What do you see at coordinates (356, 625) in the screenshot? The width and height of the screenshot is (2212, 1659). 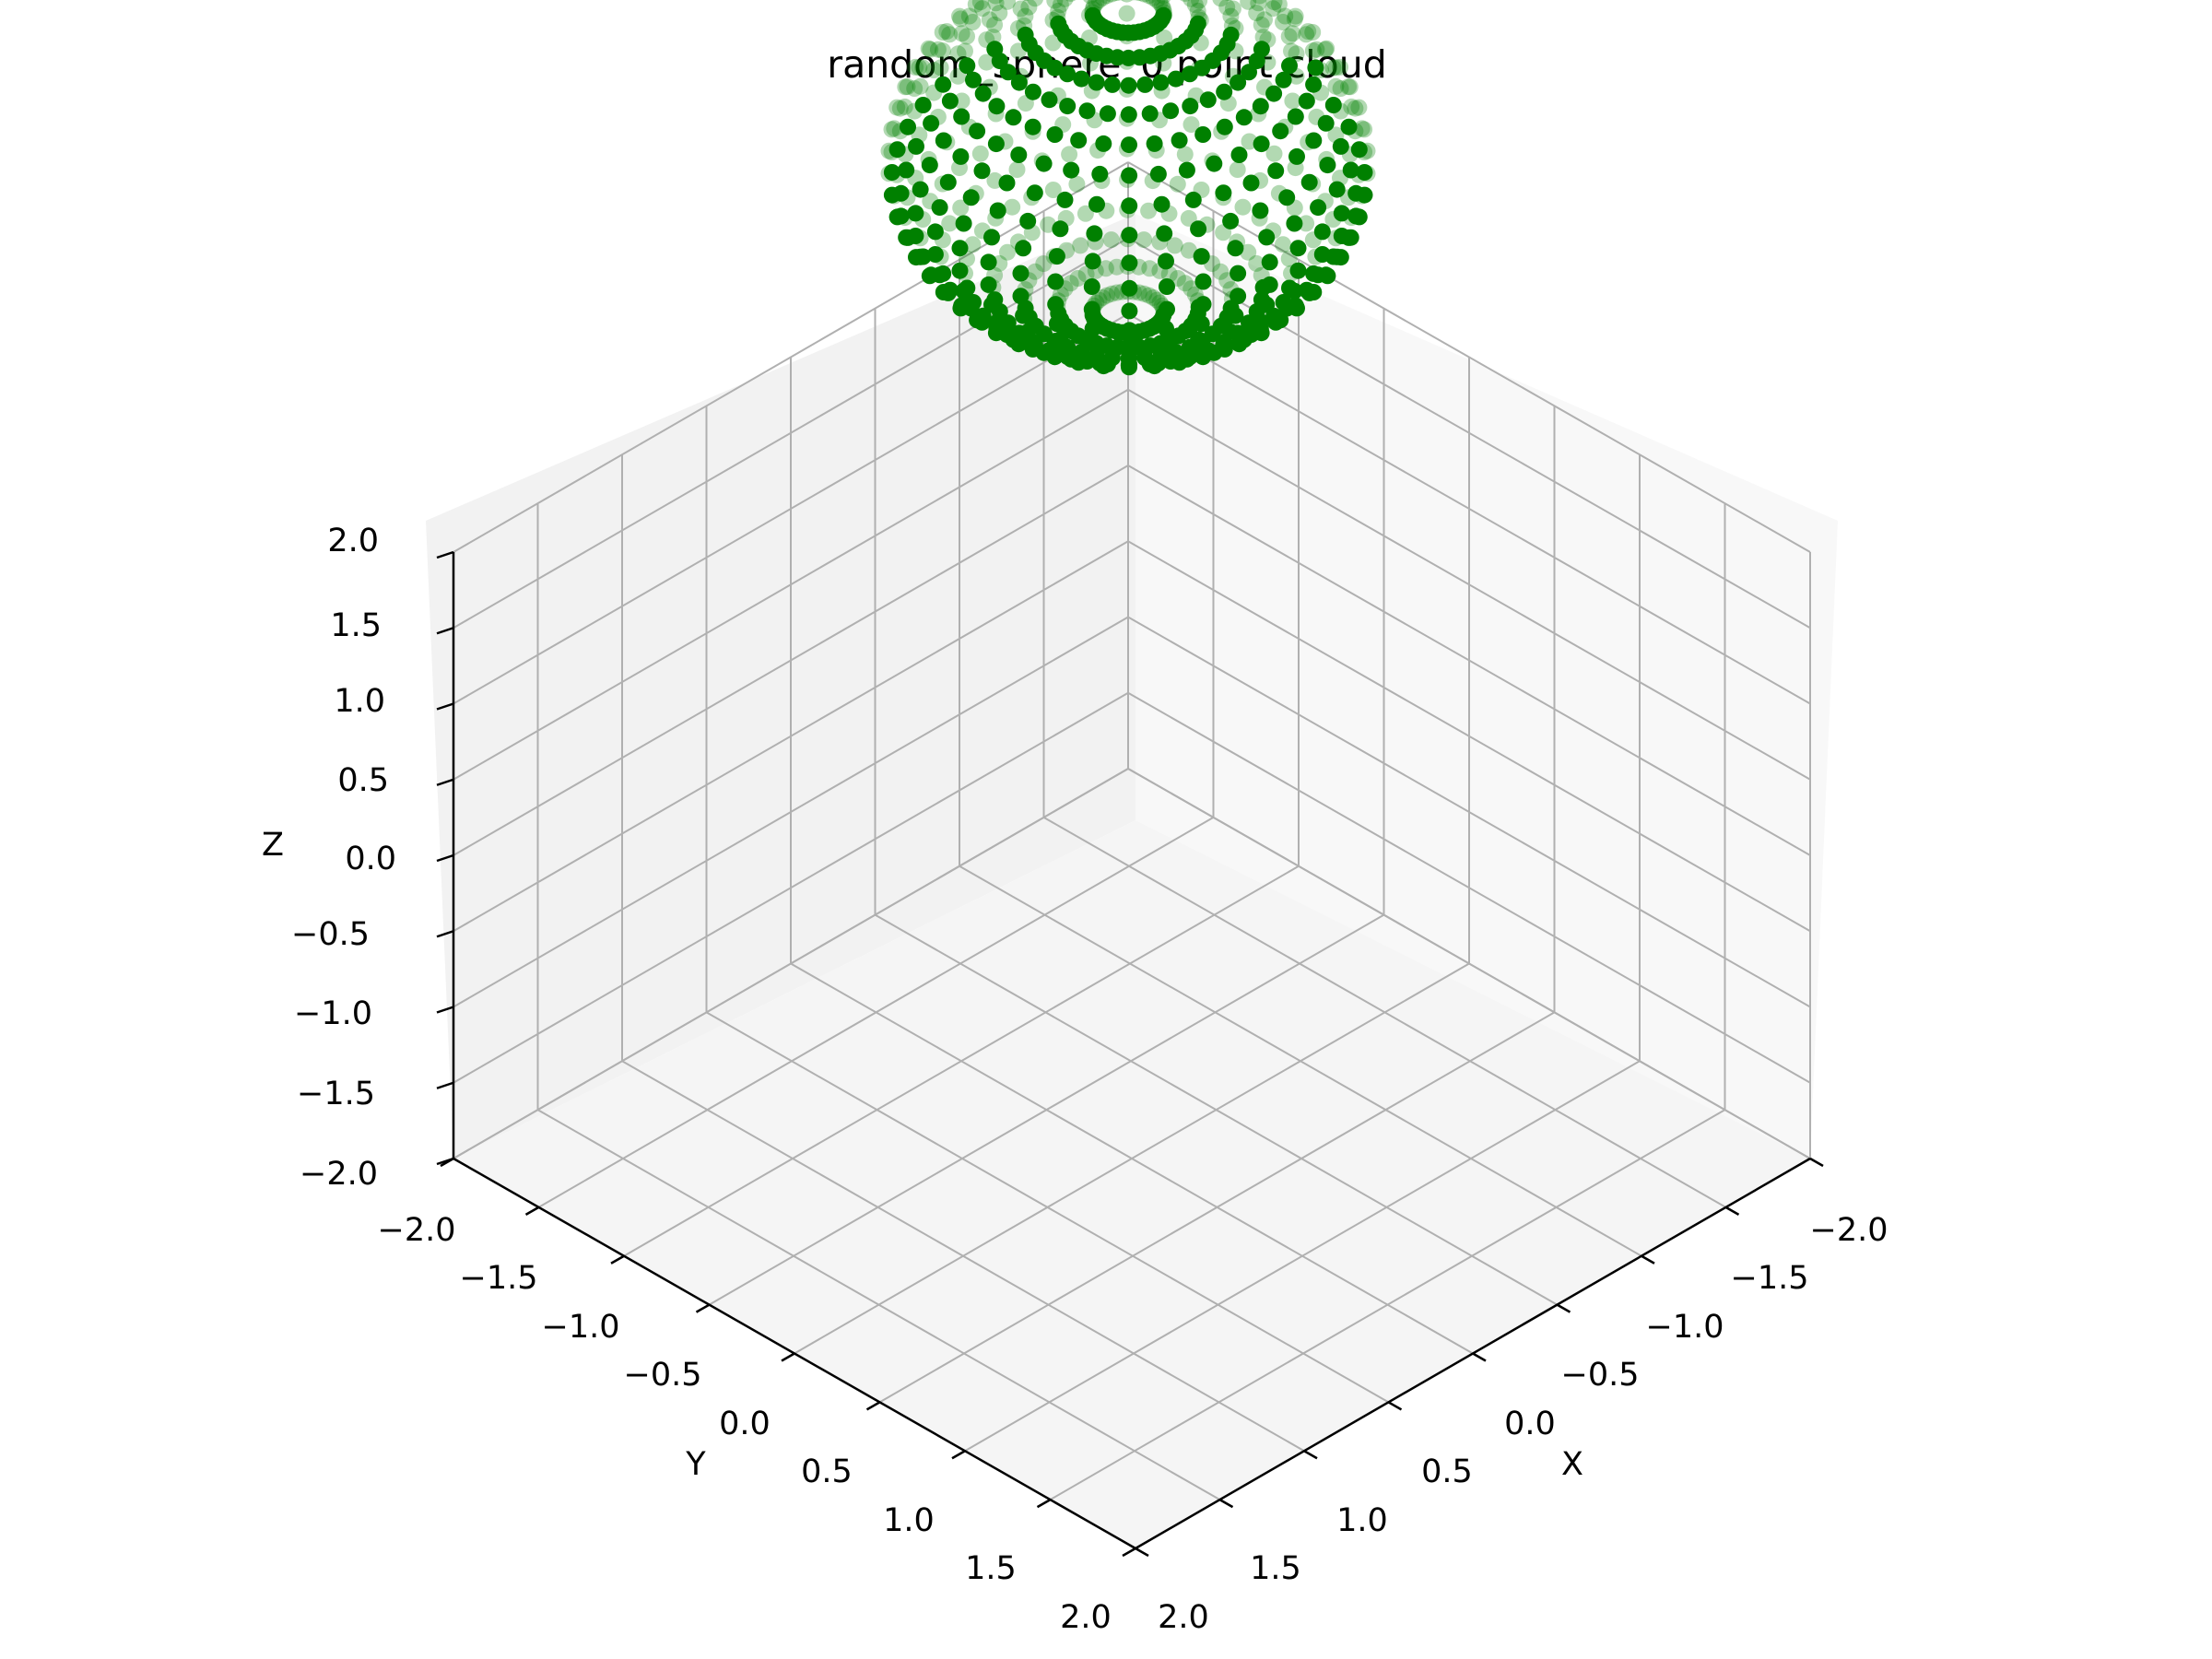 I see `z-tick-label: 1.5` at bounding box center [356, 625].